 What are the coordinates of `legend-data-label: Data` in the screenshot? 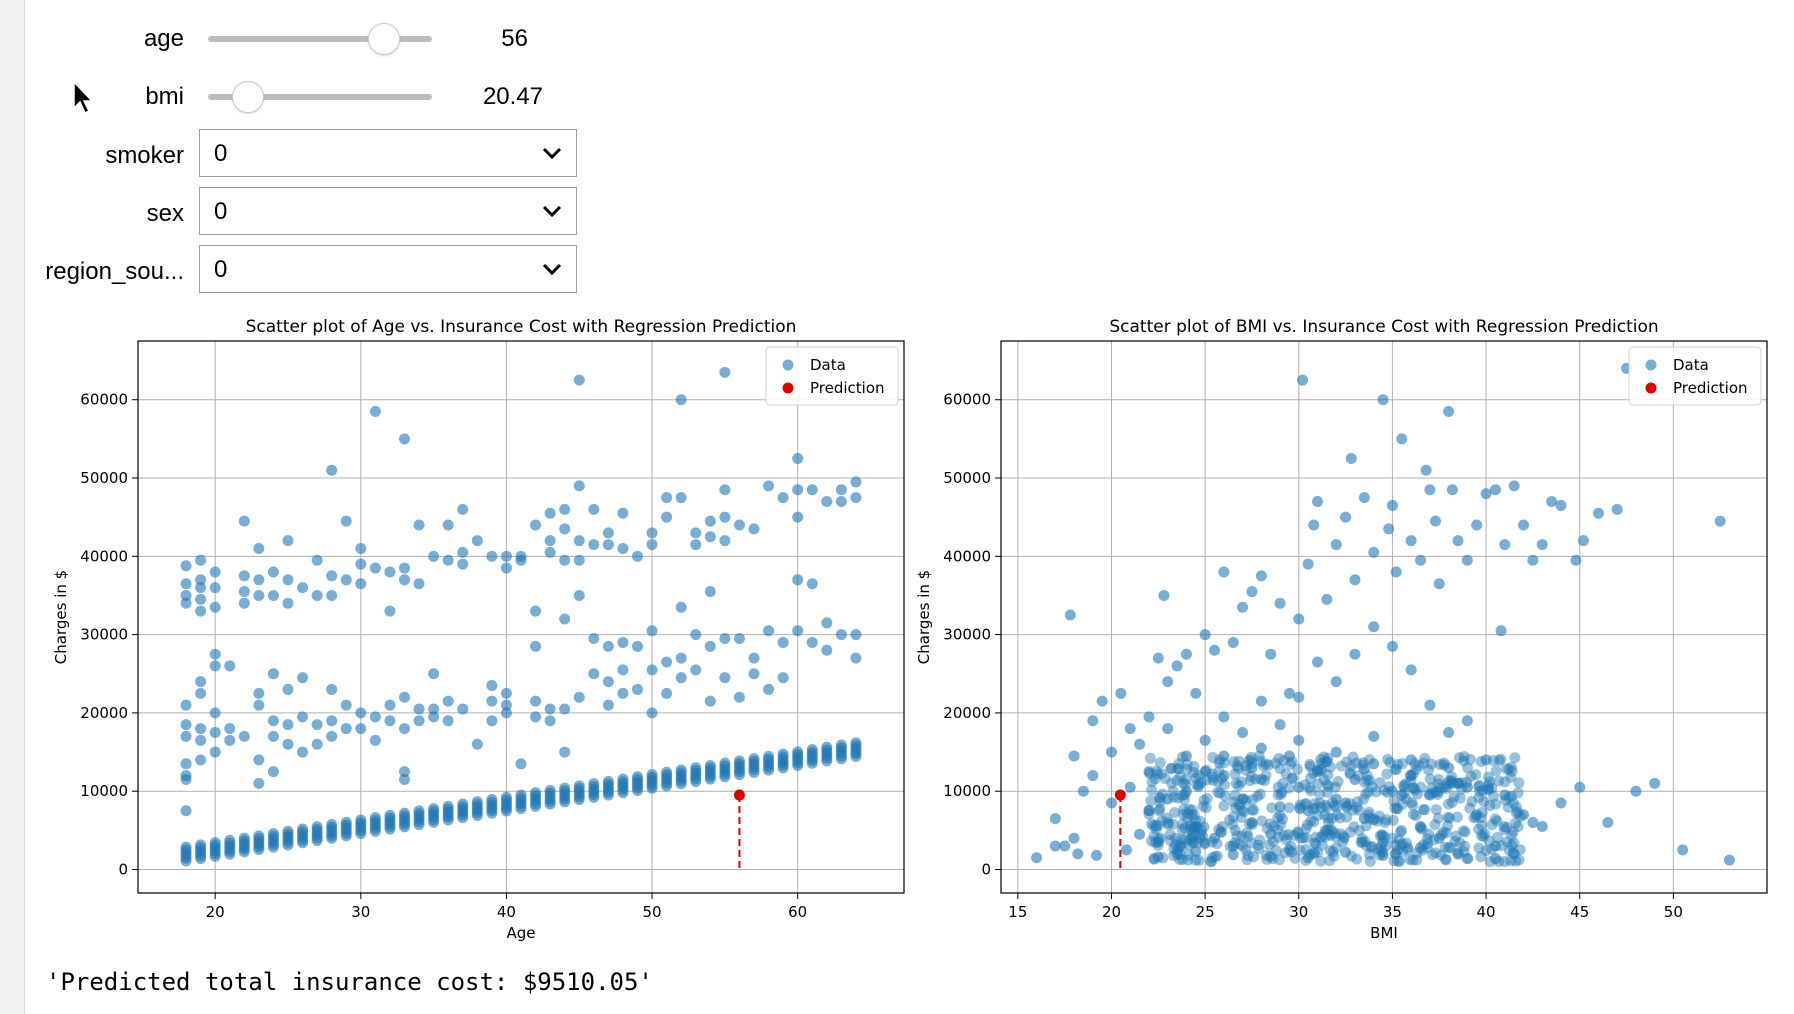 It's located at (1691, 365).